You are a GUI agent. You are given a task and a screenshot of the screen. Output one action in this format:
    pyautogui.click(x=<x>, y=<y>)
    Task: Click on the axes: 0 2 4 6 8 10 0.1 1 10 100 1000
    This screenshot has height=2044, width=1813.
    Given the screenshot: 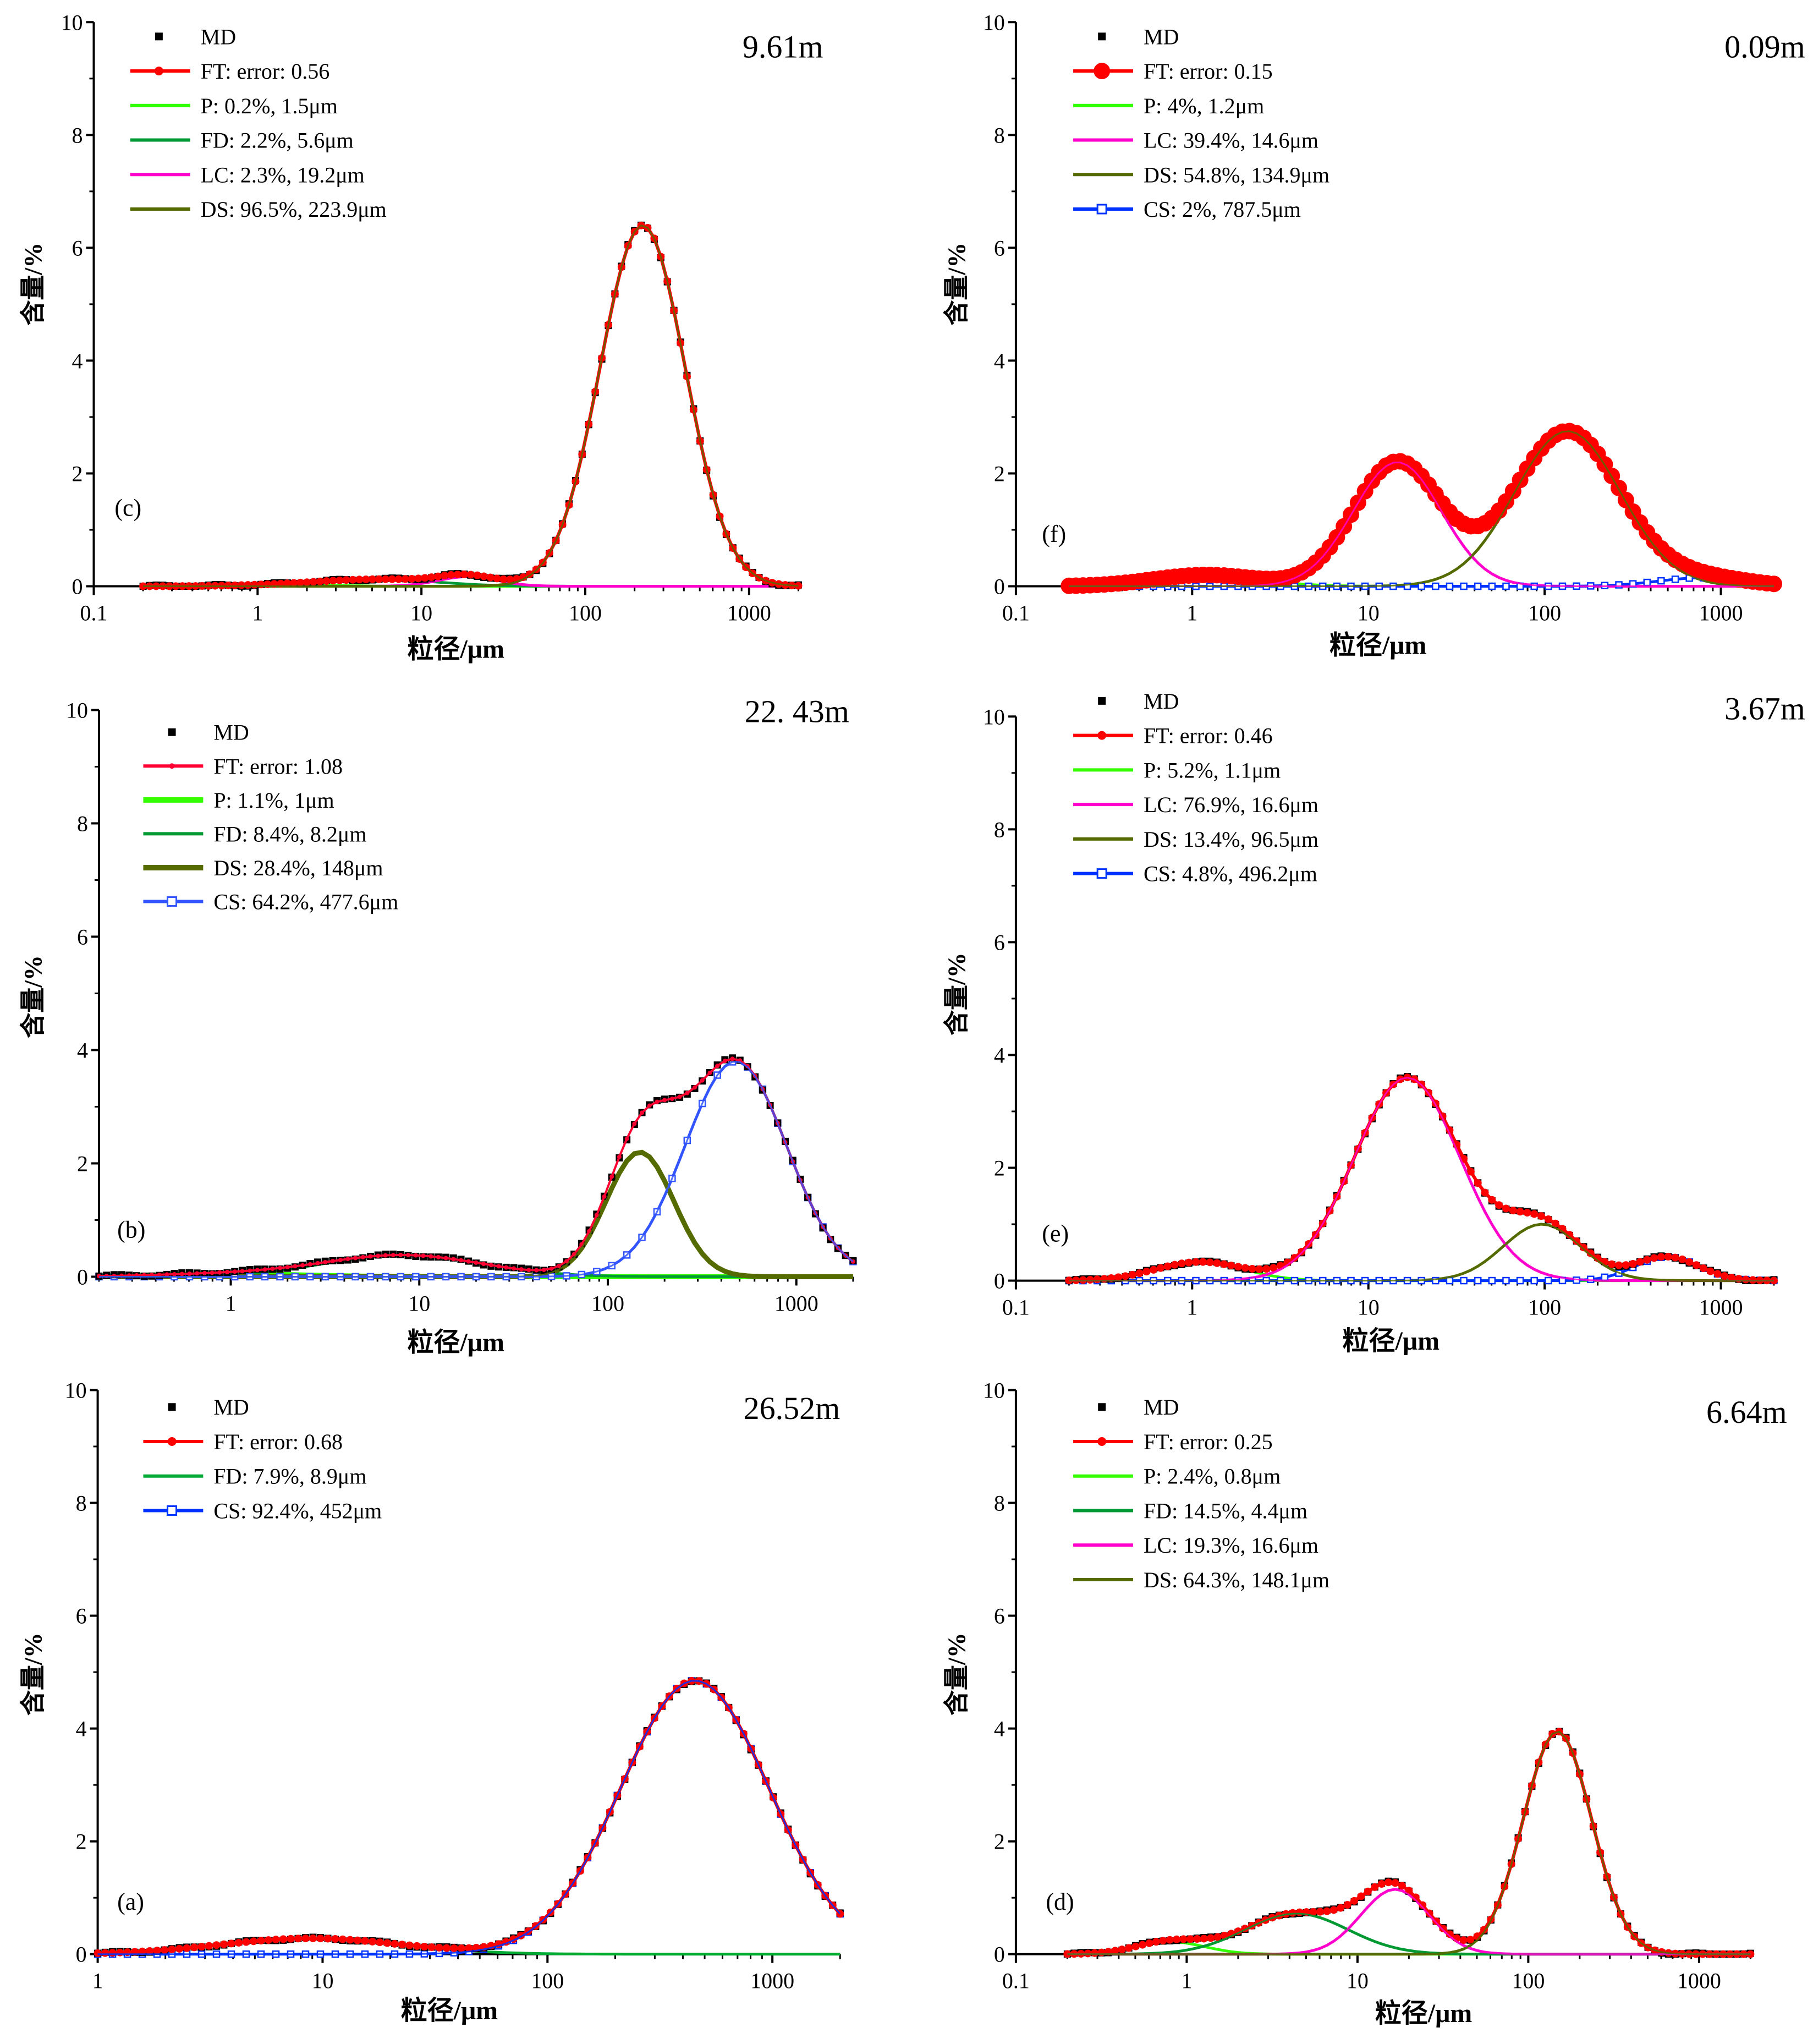 What is the action you would take?
    pyautogui.click(x=430, y=318)
    